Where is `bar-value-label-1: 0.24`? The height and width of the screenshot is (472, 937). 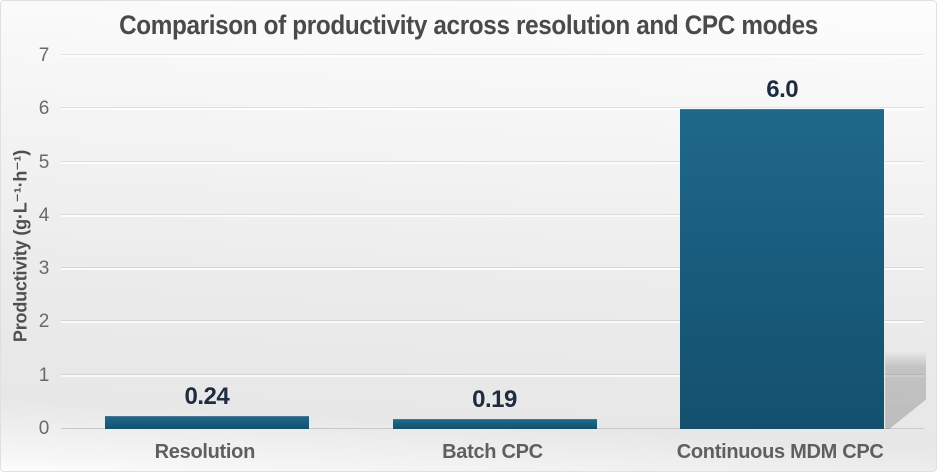 bar-value-label-1: 0.24 is located at coordinates (207, 396).